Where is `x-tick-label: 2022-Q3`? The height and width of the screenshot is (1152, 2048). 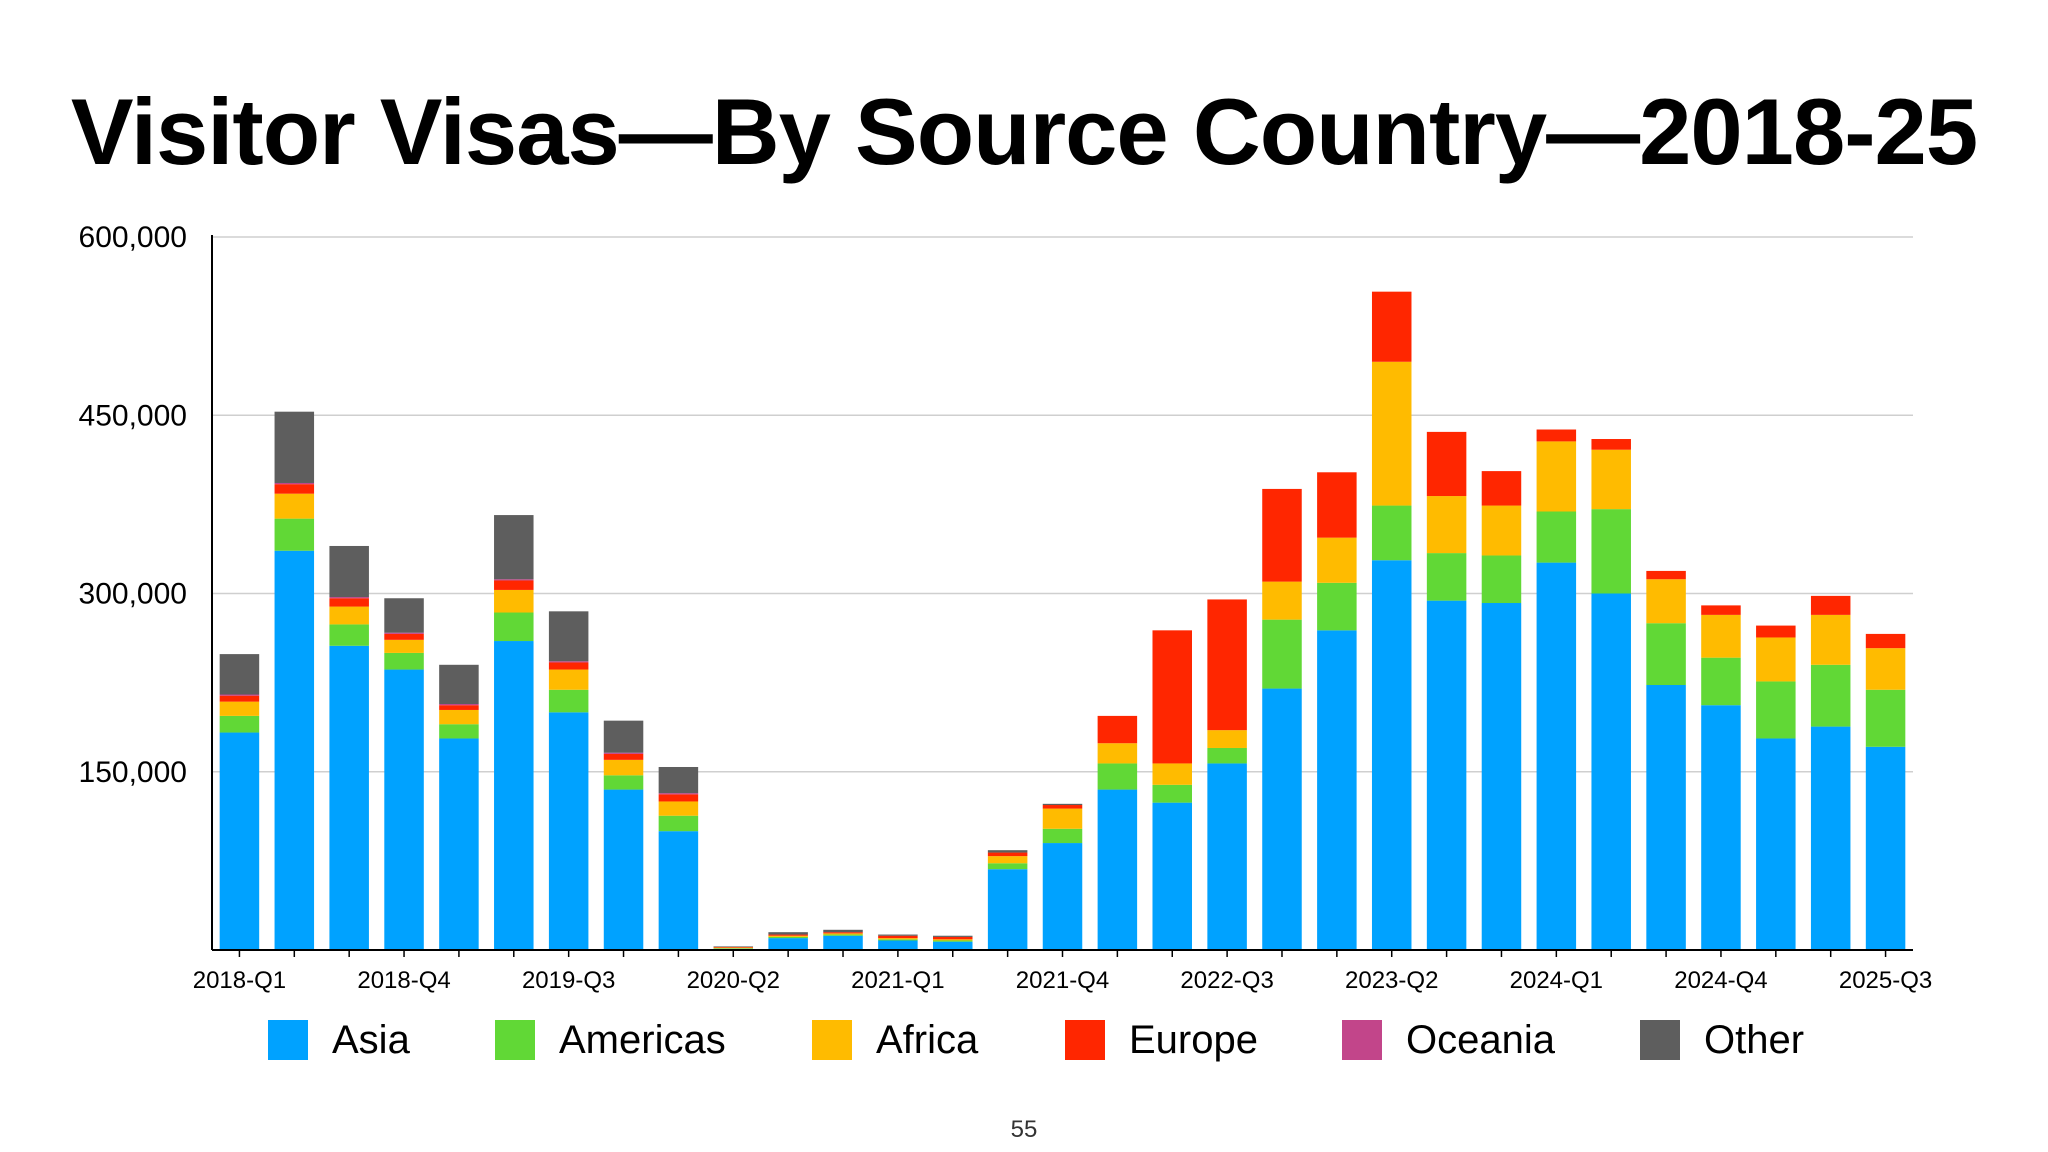 x-tick-label: 2022-Q3 is located at coordinates (1226, 980).